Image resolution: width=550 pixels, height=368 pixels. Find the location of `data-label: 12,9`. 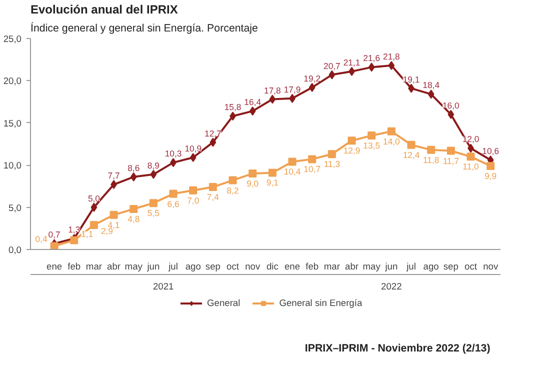

data-label: 12,9 is located at coordinates (351, 151).